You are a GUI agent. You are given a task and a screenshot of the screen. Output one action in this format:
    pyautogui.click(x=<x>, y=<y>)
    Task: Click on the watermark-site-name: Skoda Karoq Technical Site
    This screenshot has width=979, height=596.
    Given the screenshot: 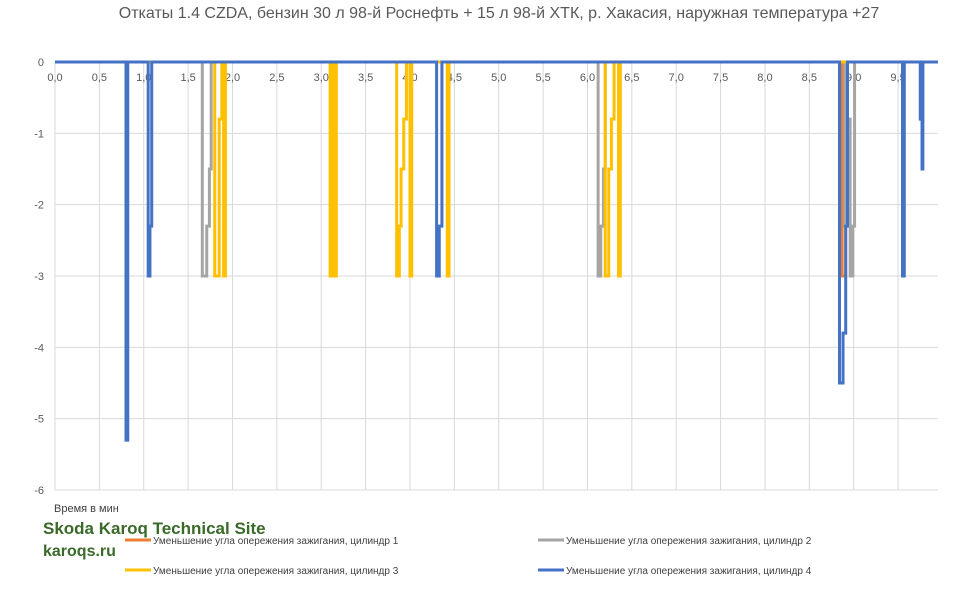 What is the action you would take?
    pyautogui.click(x=154, y=528)
    